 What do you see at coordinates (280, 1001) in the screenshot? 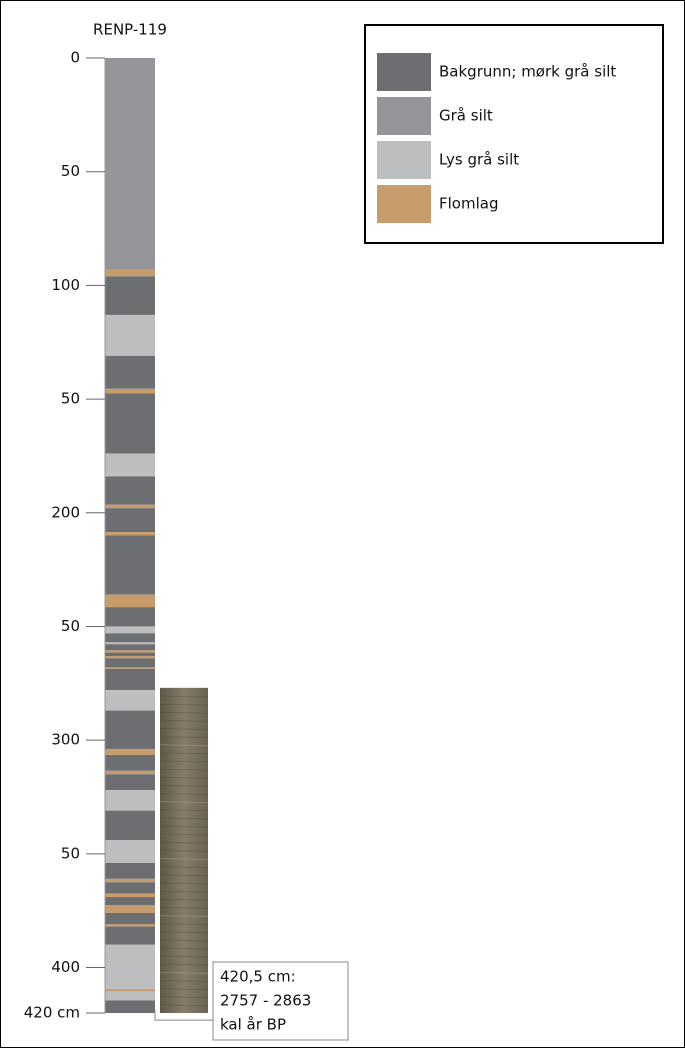
I see `annotation-box` at bounding box center [280, 1001].